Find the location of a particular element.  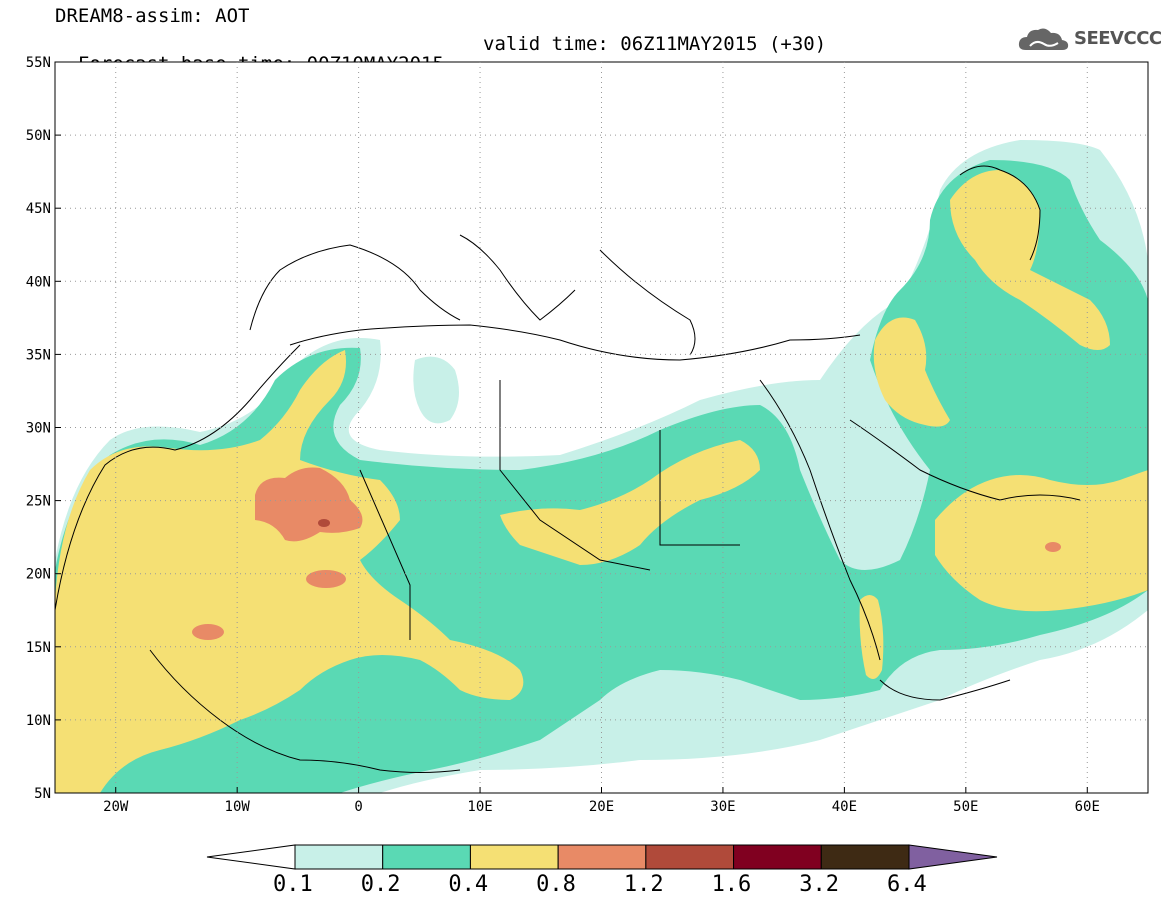

lon-label: 20E is located at coordinates (601, 807).